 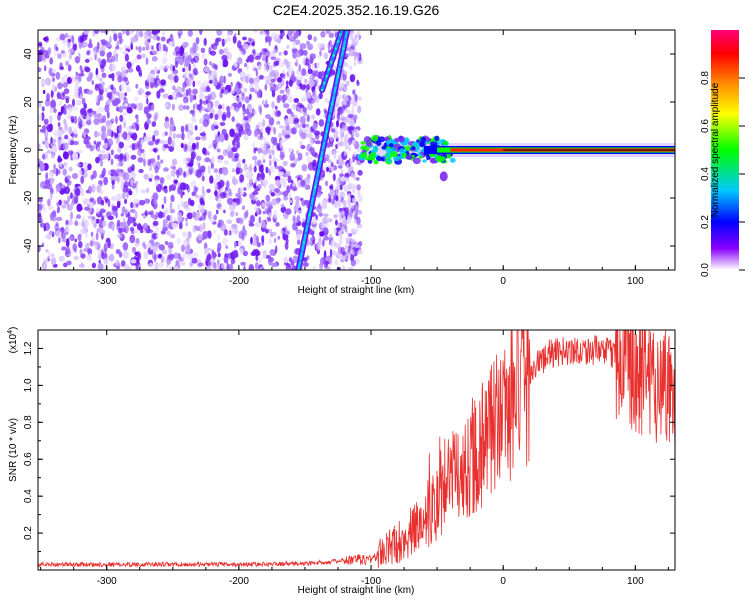 I want to click on colorbar-axis: 0.0 0.2 0.4 0.6 0.8, so click(x=722, y=174).